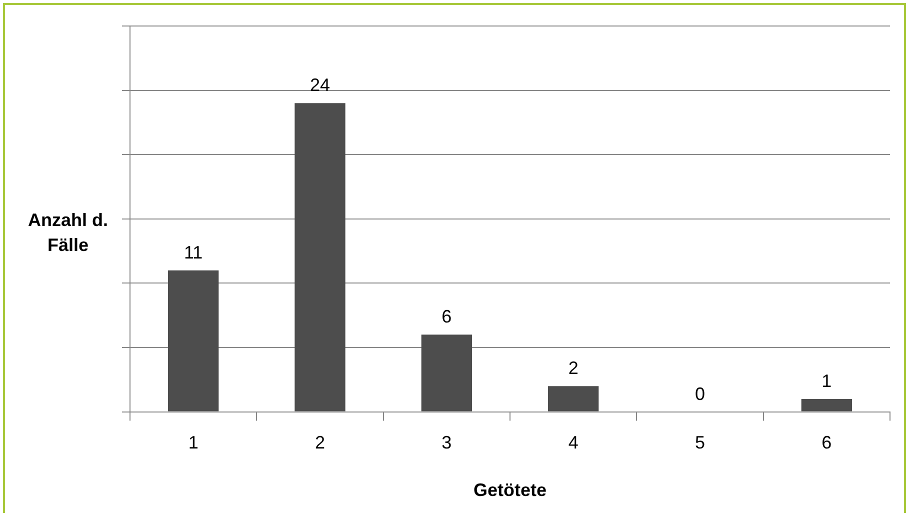 The height and width of the screenshot is (518, 909). What do you see at coordinates (700, 394) in the screenshot?
I see `data-label: 0` at bounding box center [700, 394].